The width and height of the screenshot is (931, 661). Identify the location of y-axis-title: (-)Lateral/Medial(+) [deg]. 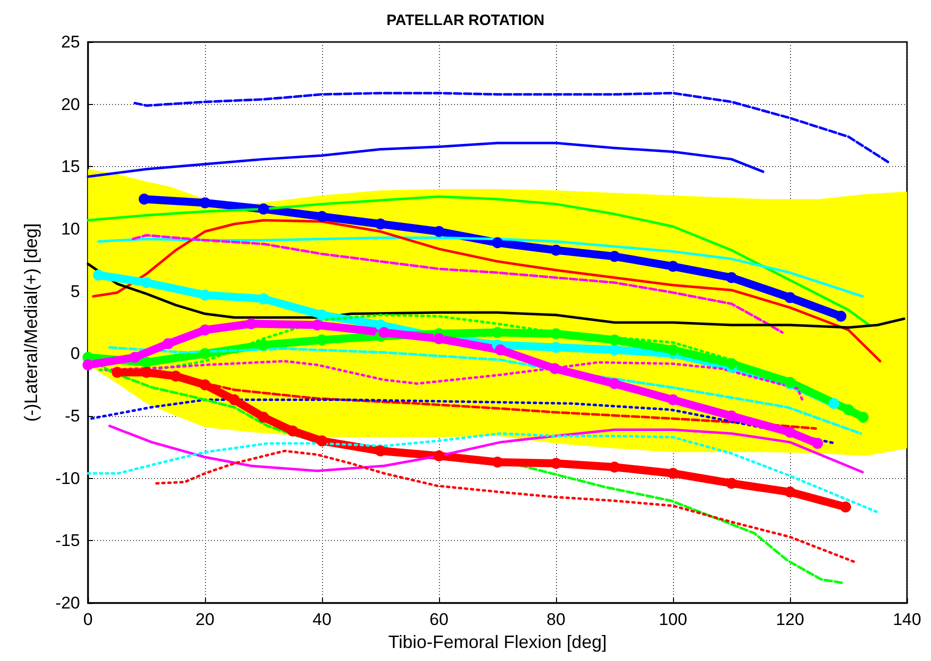
(31, 322).